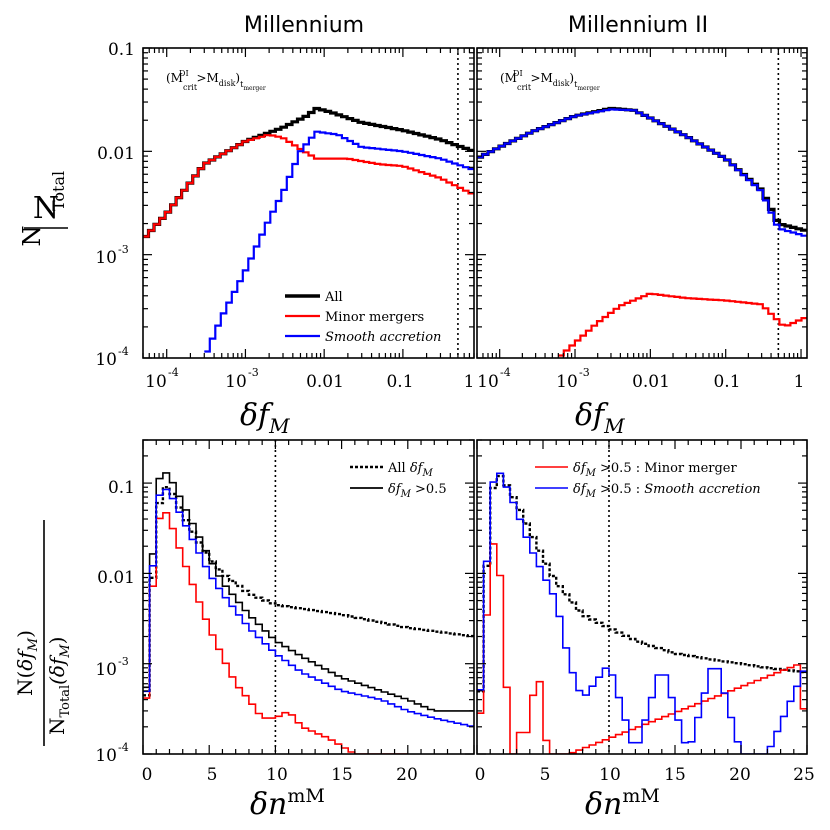 The width and height of the screenshot is (830, 830). What do you see at coordinates (567, 382) in the screenshot?
I see `xtick-tr-1e-3: 10` at bounding box center [567, 382].